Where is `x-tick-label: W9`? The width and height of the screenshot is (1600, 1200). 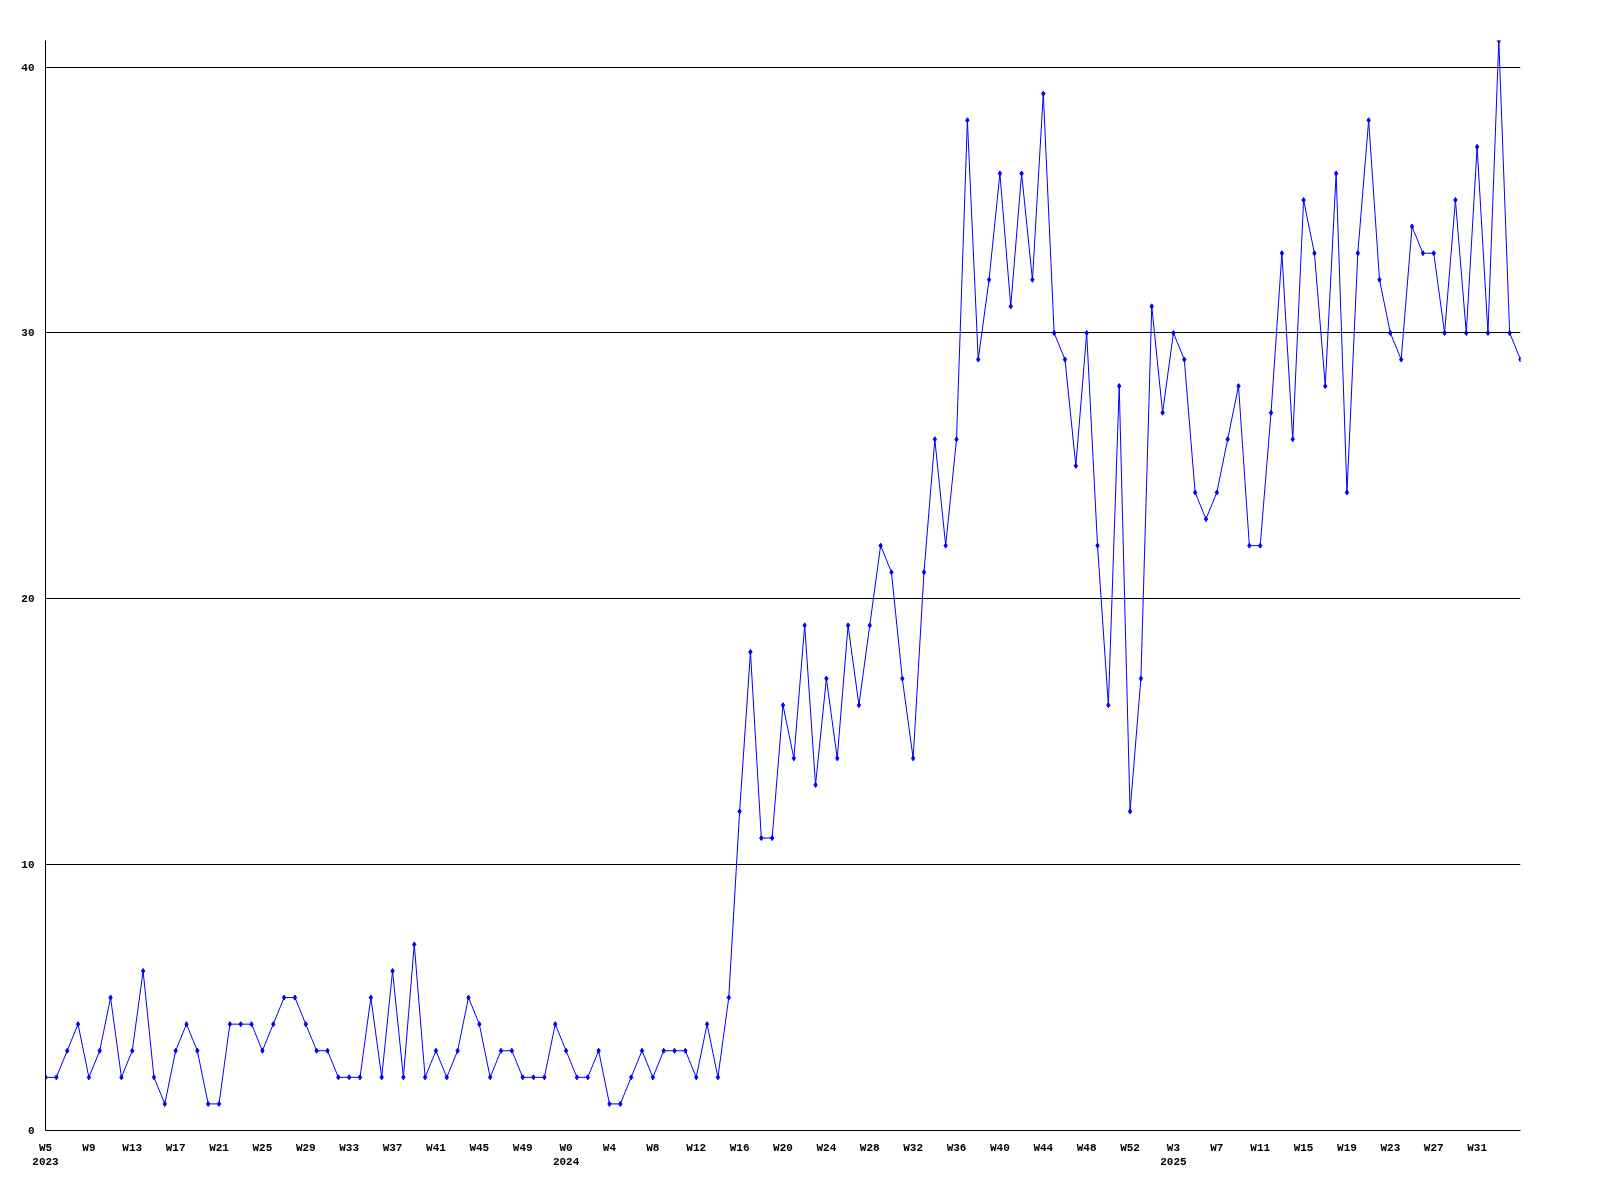 x-tick-label: W9 is located at coordinates (89, 1147).